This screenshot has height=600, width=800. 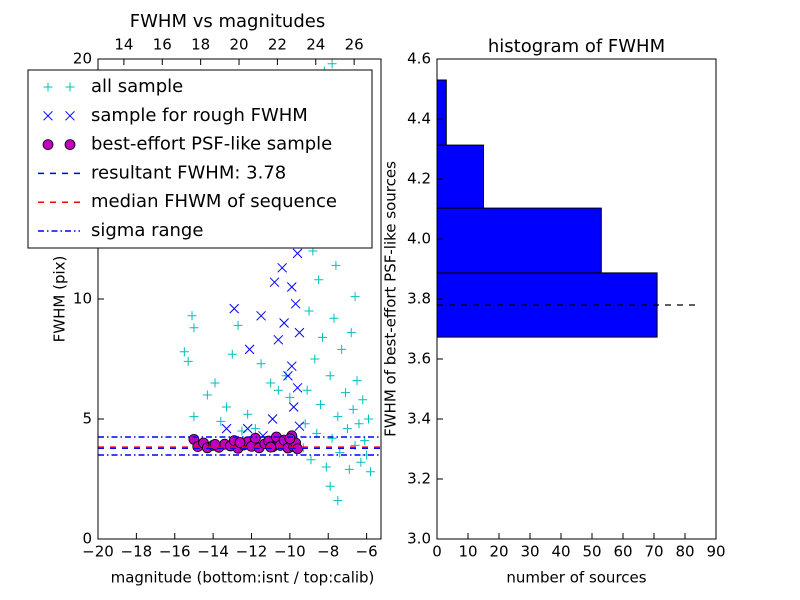 I want to click on x2-tick-label: 18, so click(x=200, y=45).